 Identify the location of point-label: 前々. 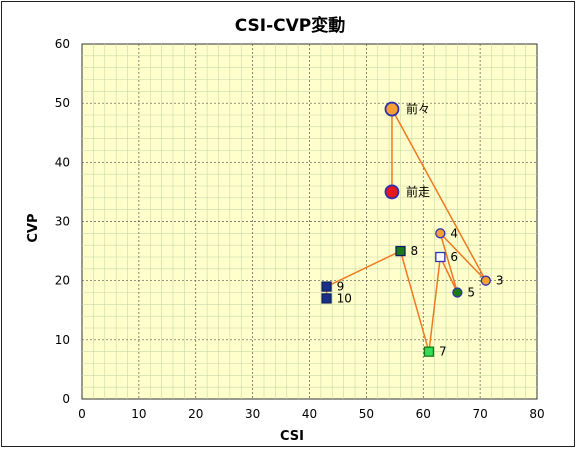
(418, 108).